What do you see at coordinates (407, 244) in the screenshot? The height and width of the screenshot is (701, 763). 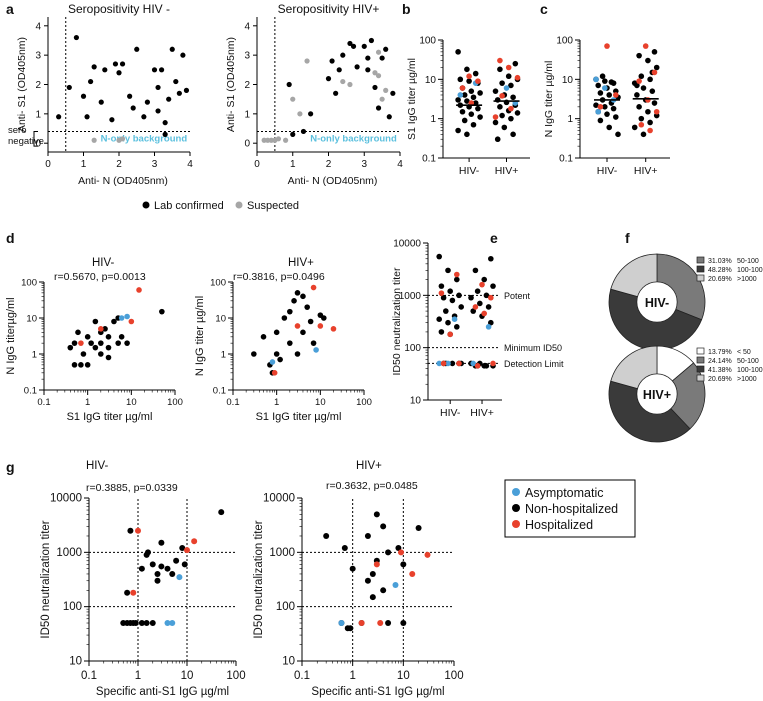 I see `y-tick-label: 10000` at bounding box center [407, 244].